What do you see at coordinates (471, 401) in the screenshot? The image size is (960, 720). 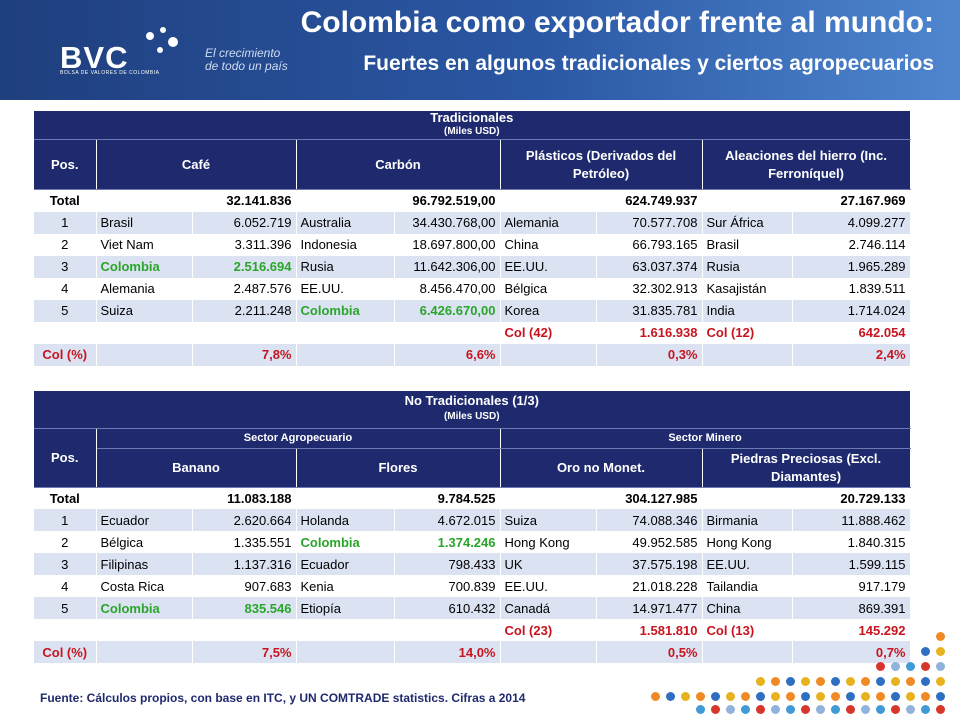 I see `table-title: No Tradicionales (1/3)` at bounding box center [471, 401].